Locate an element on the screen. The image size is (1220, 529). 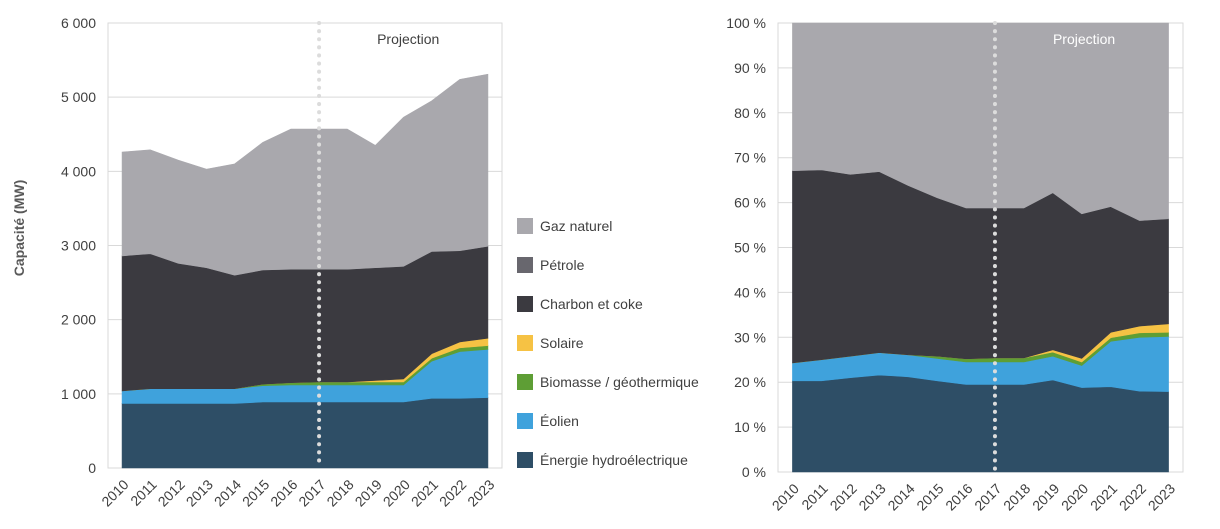
y-tick-label: 80 % is located at coordinates (750, 113).